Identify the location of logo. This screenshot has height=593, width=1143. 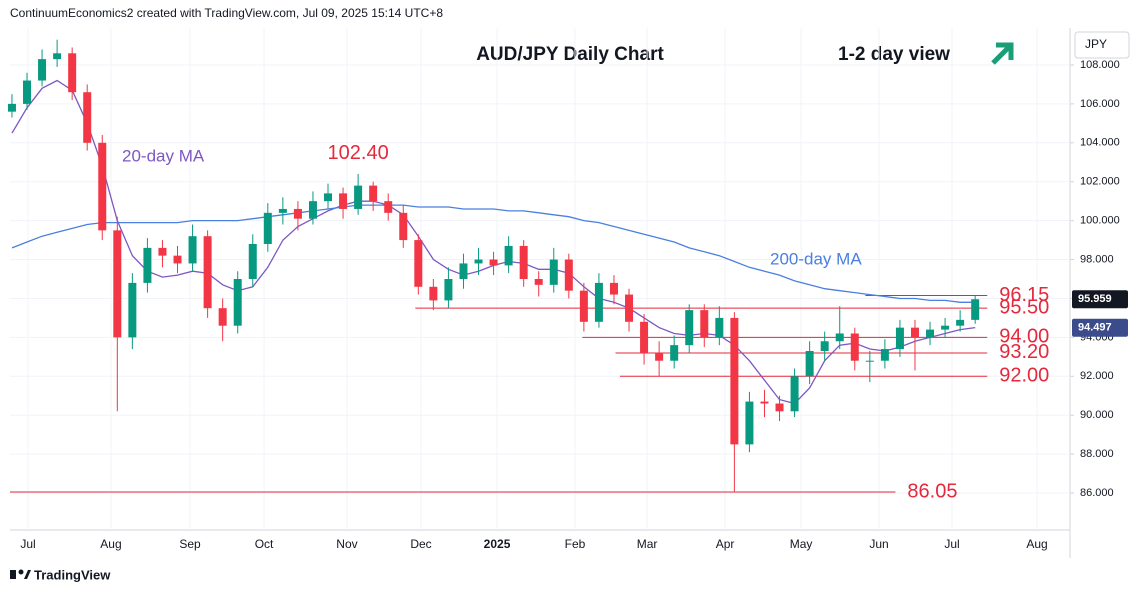
(20, 574).